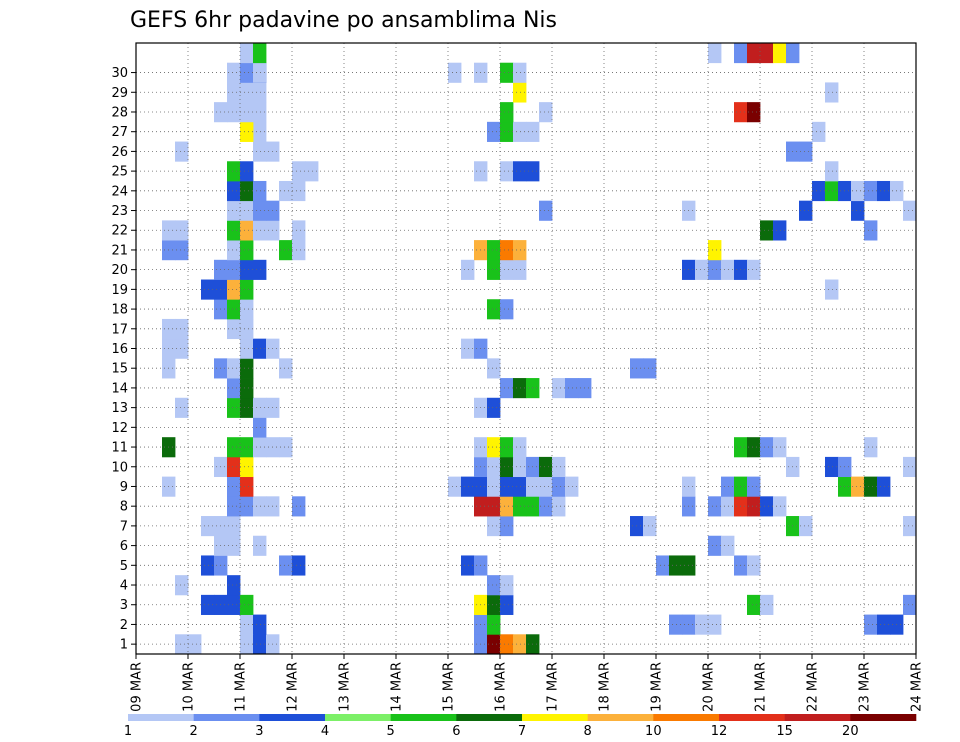 This screenshot has height=742, width=960. I want to click on y-tick-label: 21, so click(119, 250).